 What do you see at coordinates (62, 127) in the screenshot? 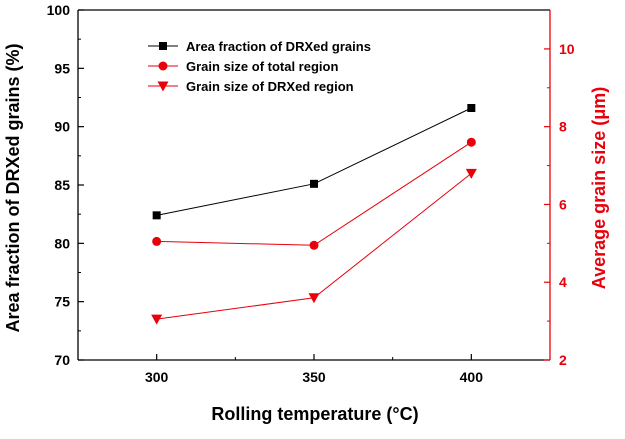
I see `left-y-tick-label: 90` at bounding box center [62, 127].